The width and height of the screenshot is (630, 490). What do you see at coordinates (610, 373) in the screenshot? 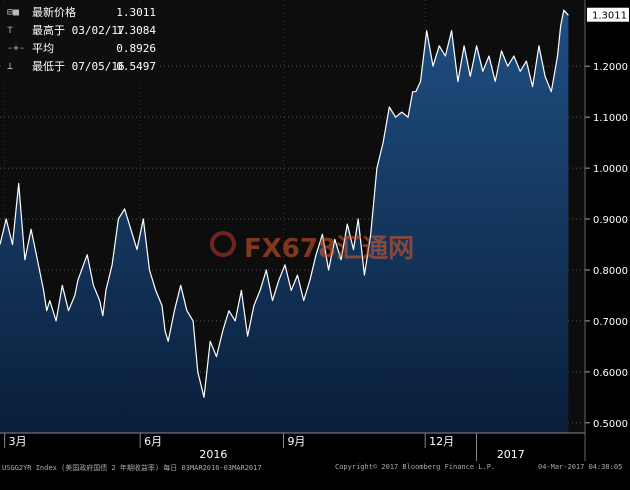
I see `y-tick-label: 0.6000` at bounding box center [610, 373].